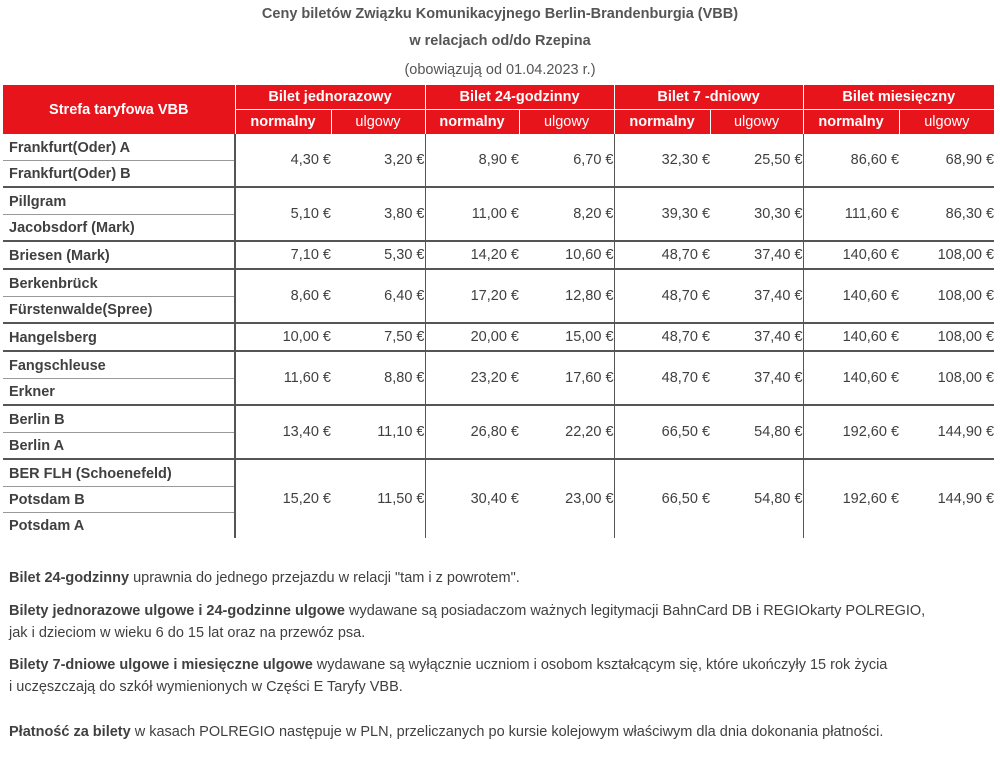  I want to click on price-cell: 22,20 €, so click(567, 432).